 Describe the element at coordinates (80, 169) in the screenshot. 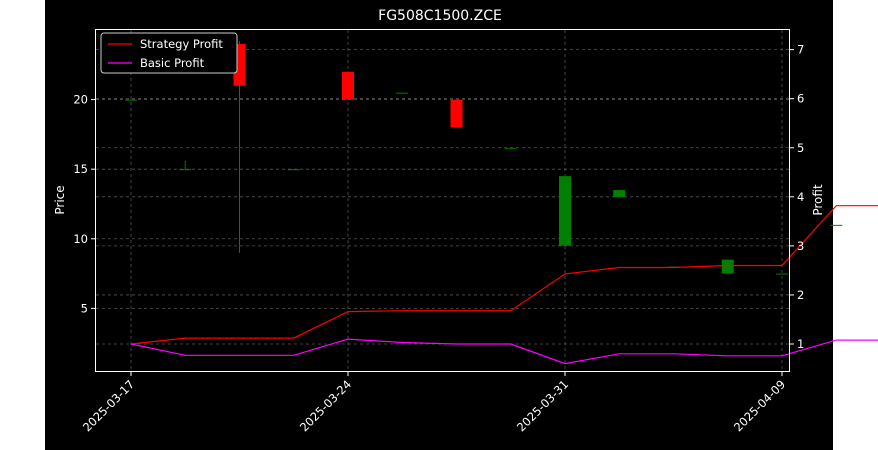

I see `y-left-tick-label: 15` at that location.